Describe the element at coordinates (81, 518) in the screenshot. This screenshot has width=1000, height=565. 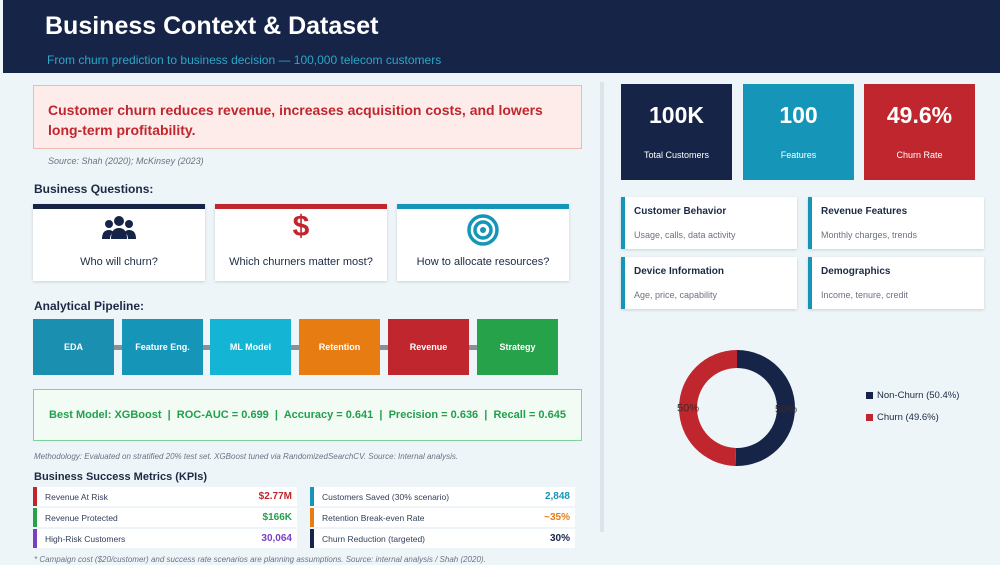
I see `kpi-label: Revenue Protected` at that location.